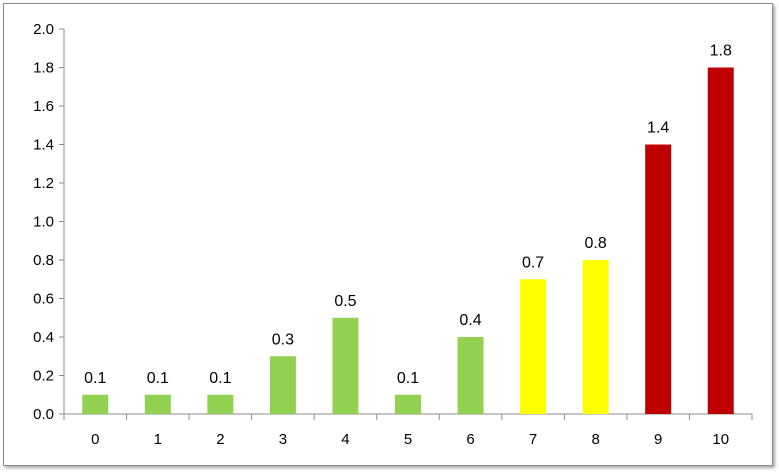 This screenshot has width=779, height=472. I want to click on x-tick-label: 5, so click(408, 439).